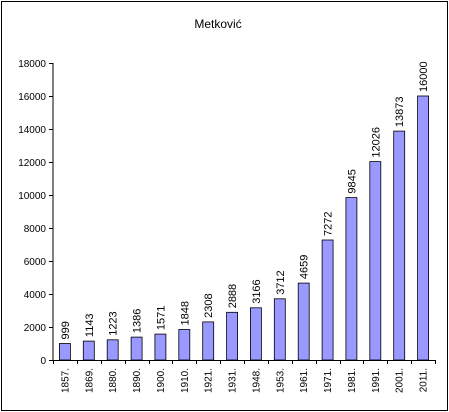 The image size is (449, 412). I want to click on data-label: 1143, so click(90, 325).